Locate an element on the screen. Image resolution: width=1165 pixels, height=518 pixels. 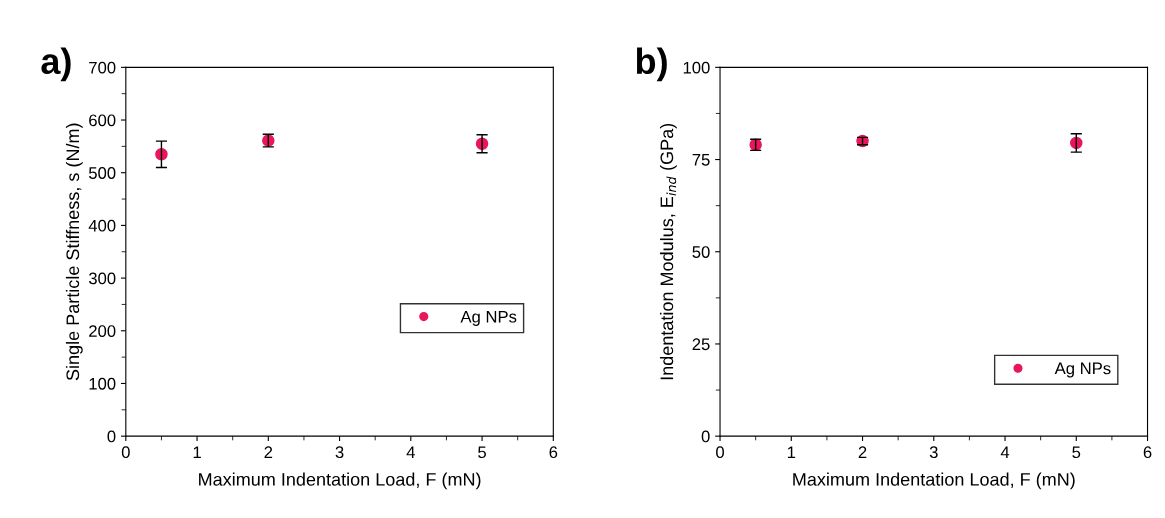
chart-title: a) is located at coordinates (56, 64).